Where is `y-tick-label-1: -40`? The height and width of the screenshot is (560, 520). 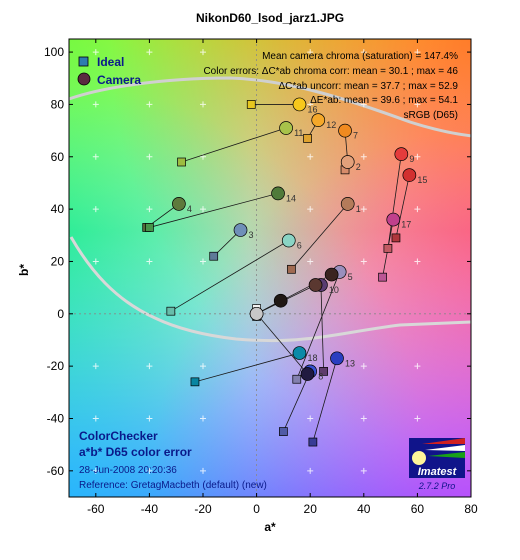
y-tick-label-1: -40 is located at coordinates (56, 418).